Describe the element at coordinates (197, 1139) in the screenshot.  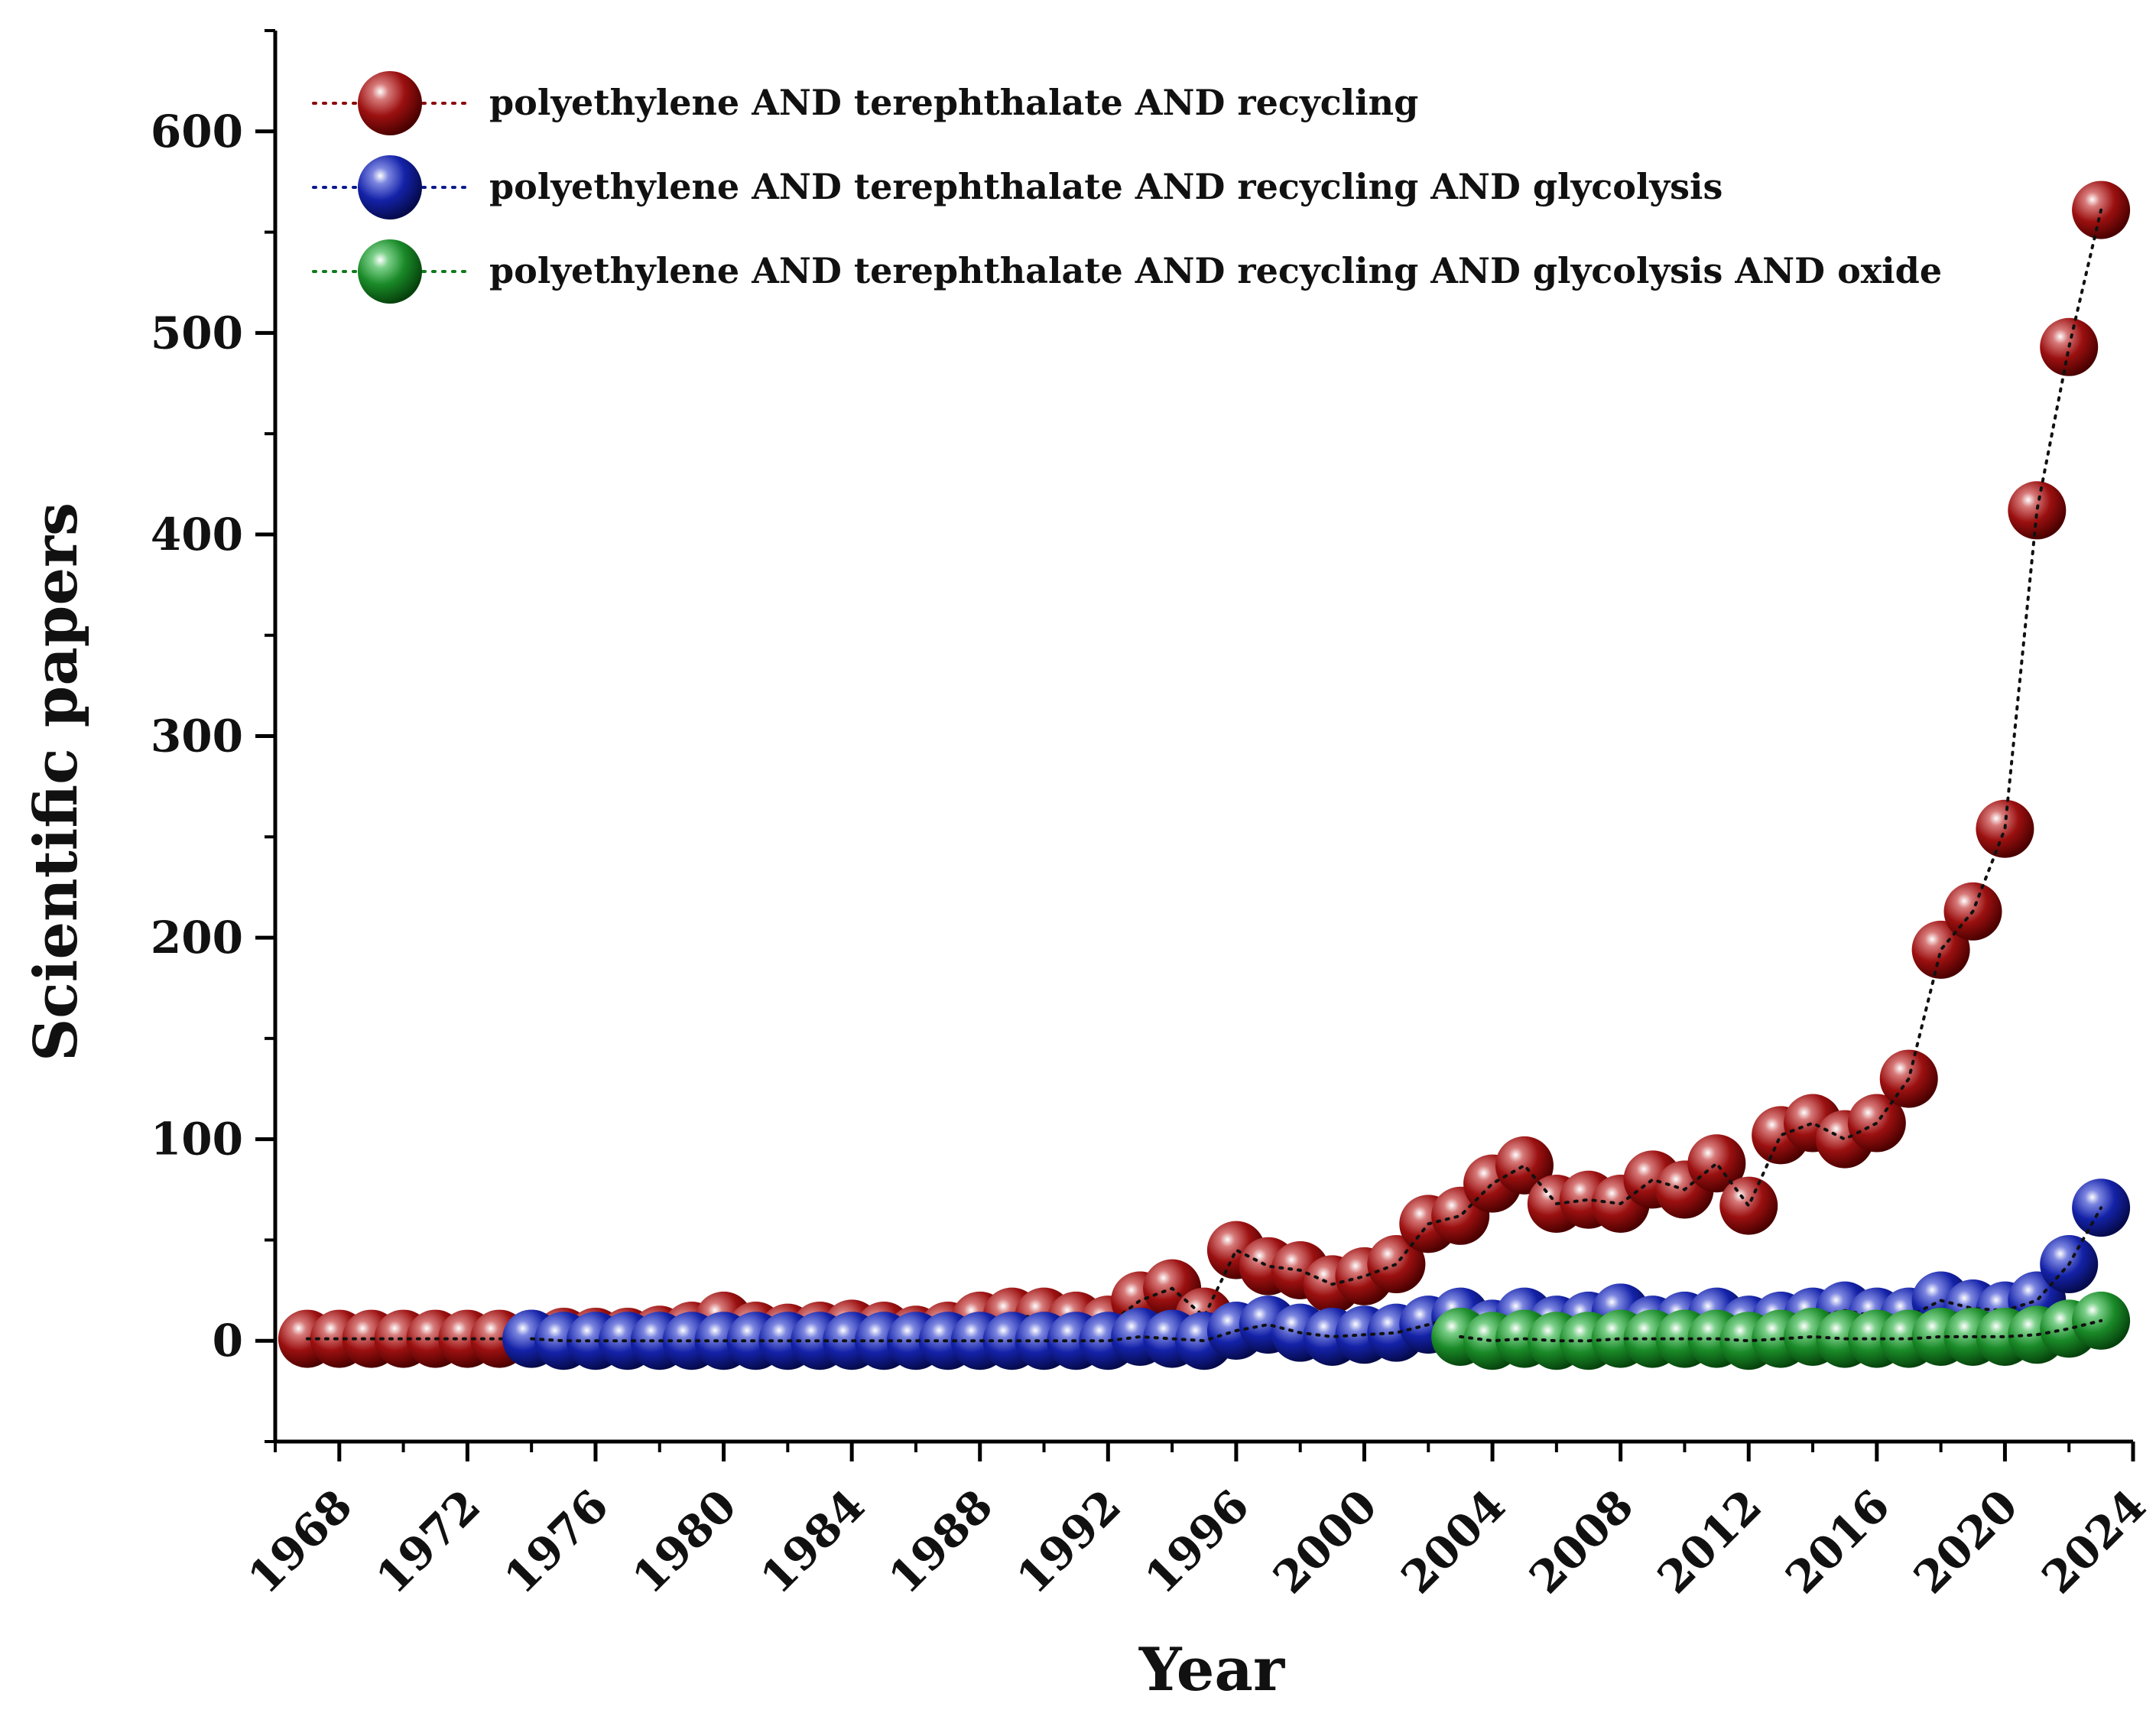
I see `y-tick-label: 100` at that location.